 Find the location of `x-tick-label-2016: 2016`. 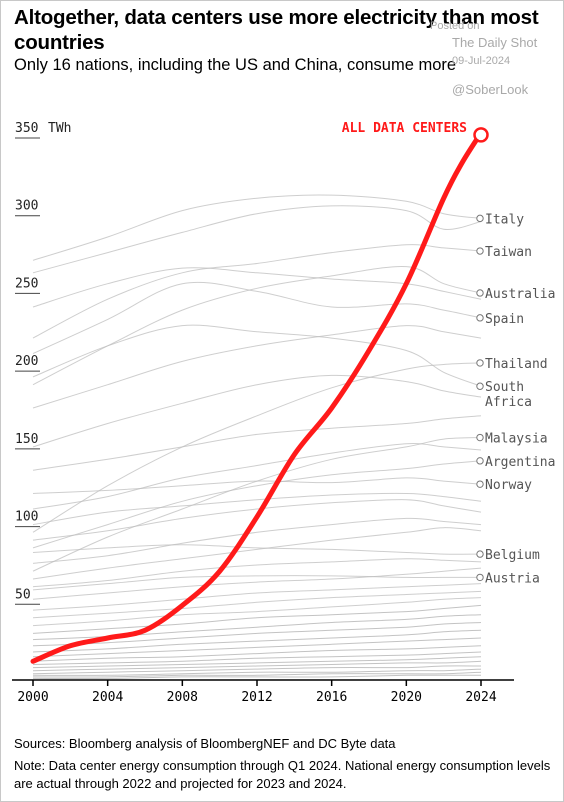

x-tick-label-2016: 2016 is located at coordinates (331, 697).